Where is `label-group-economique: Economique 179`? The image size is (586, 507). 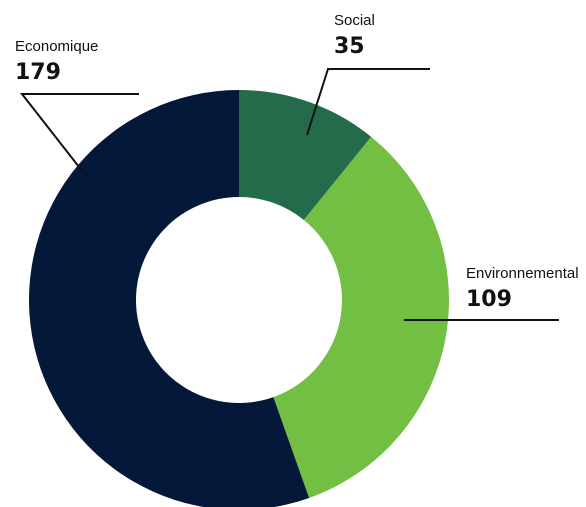 label-group-economique: Economique 179 is located at coordinates (77, 110).